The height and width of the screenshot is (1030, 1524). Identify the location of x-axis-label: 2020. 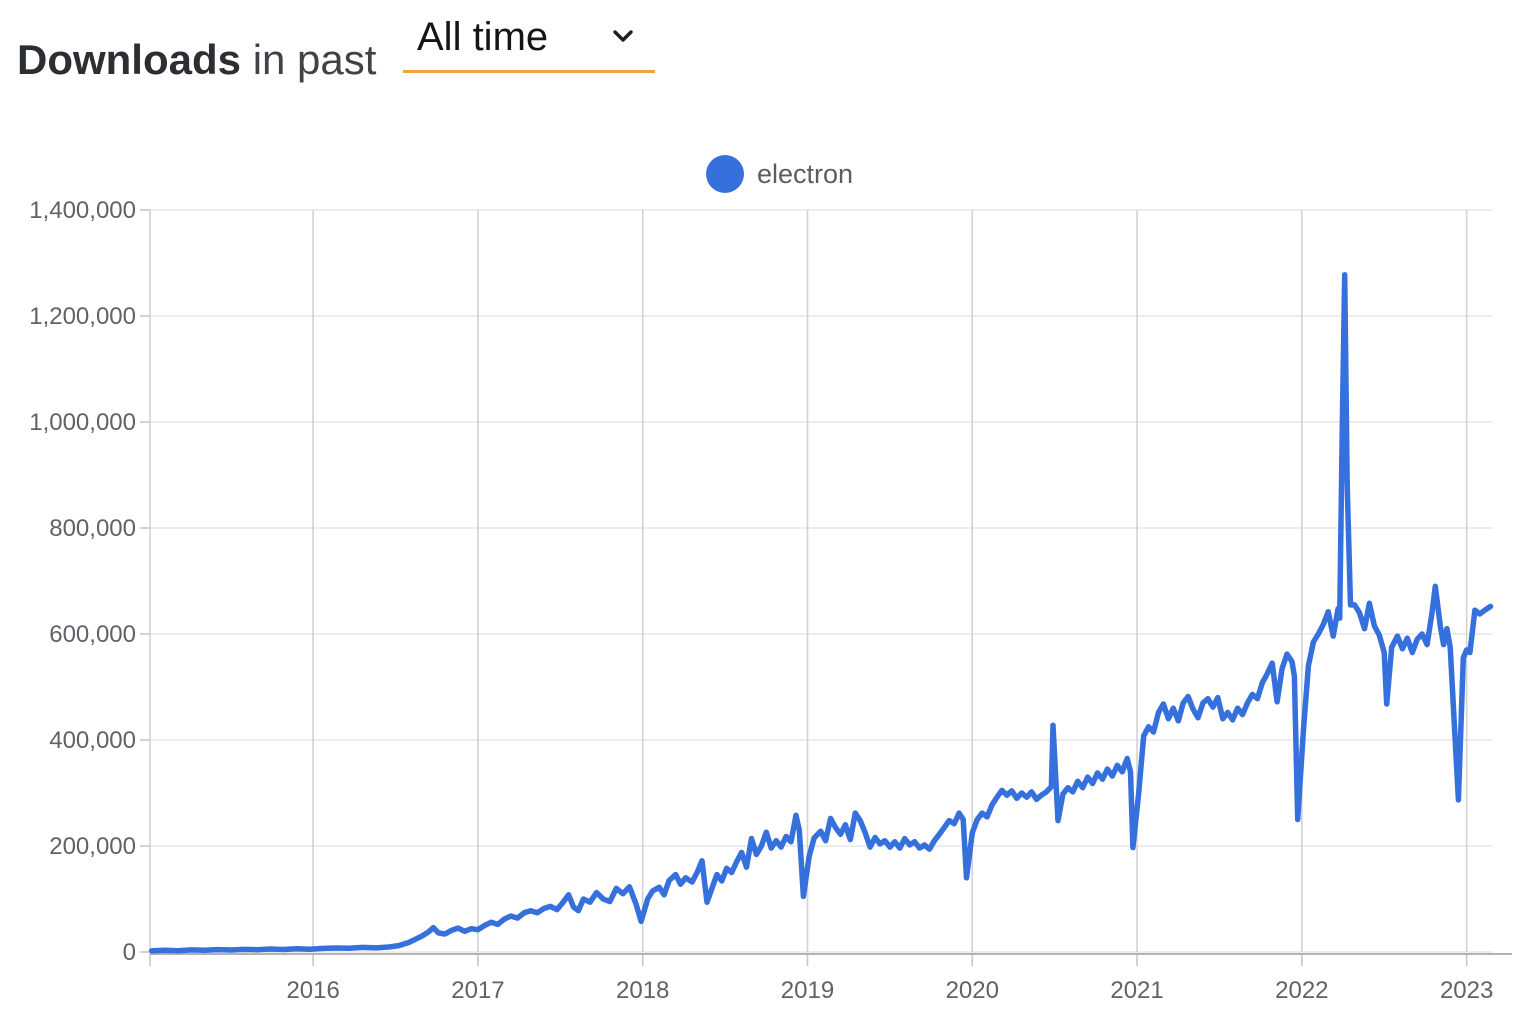
(972, 990).